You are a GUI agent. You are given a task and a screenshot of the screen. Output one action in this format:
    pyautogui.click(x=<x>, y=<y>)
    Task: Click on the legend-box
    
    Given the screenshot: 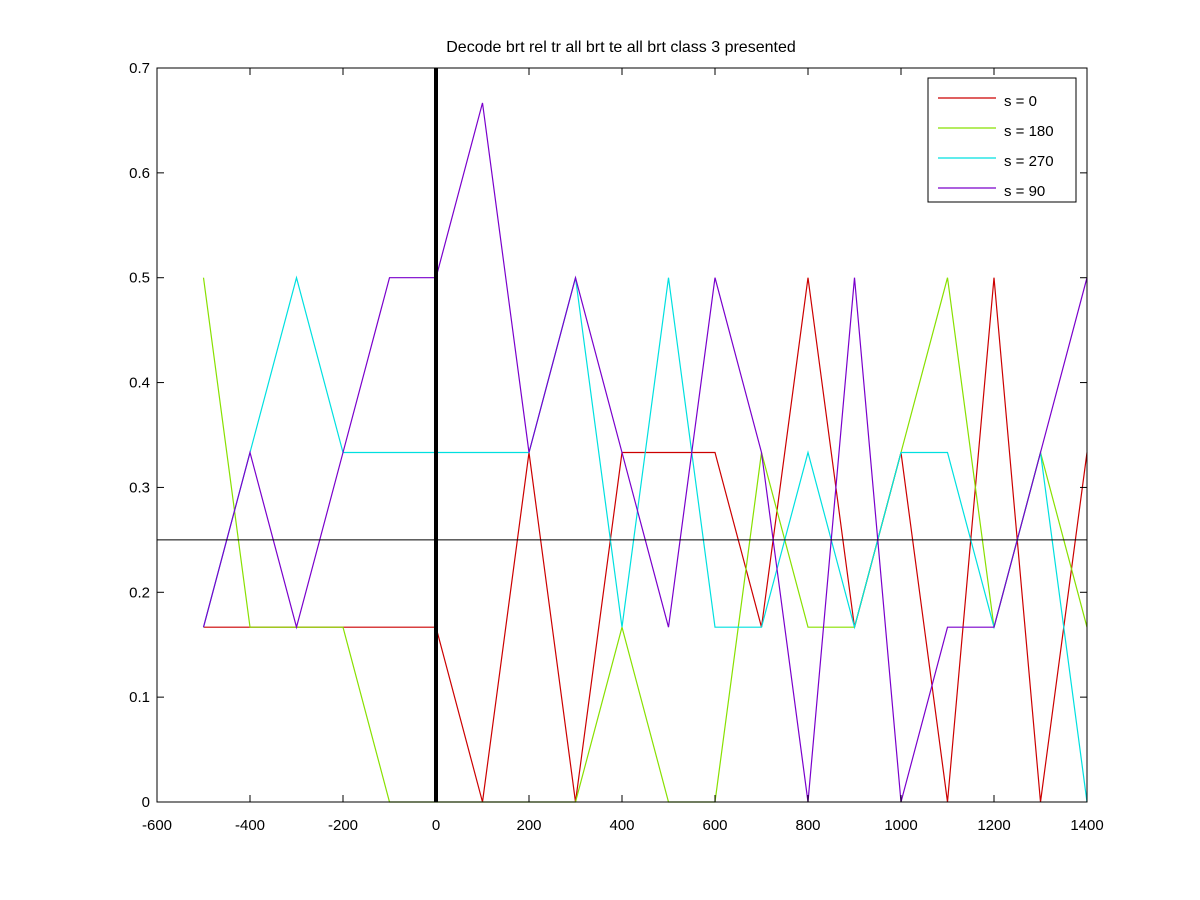 What is the action you would take?
    pyautogui.click(x=1002, y=140)
    